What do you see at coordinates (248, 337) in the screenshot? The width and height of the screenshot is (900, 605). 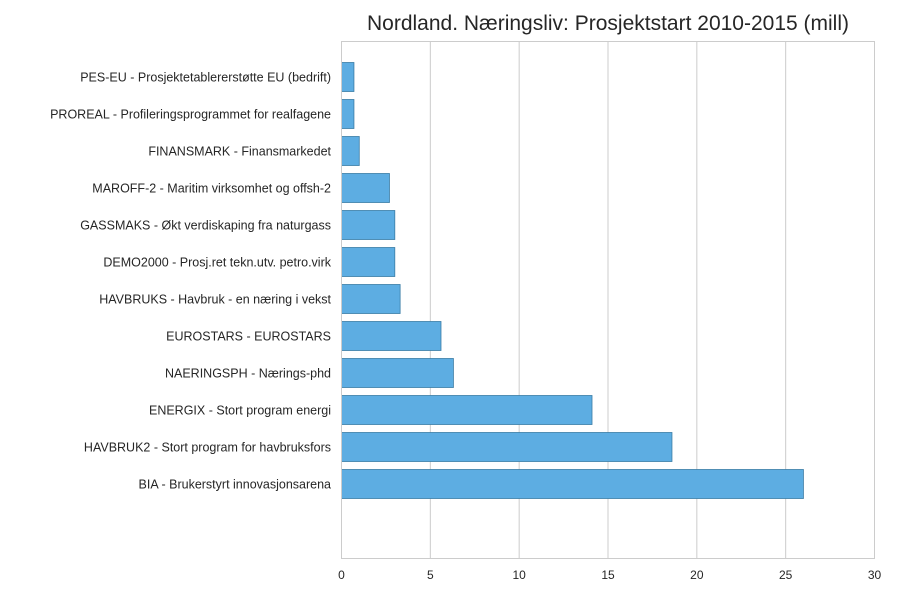 I see `category-label: EUROSTARS - EUROSTARS` at bounding box center [248, 337].